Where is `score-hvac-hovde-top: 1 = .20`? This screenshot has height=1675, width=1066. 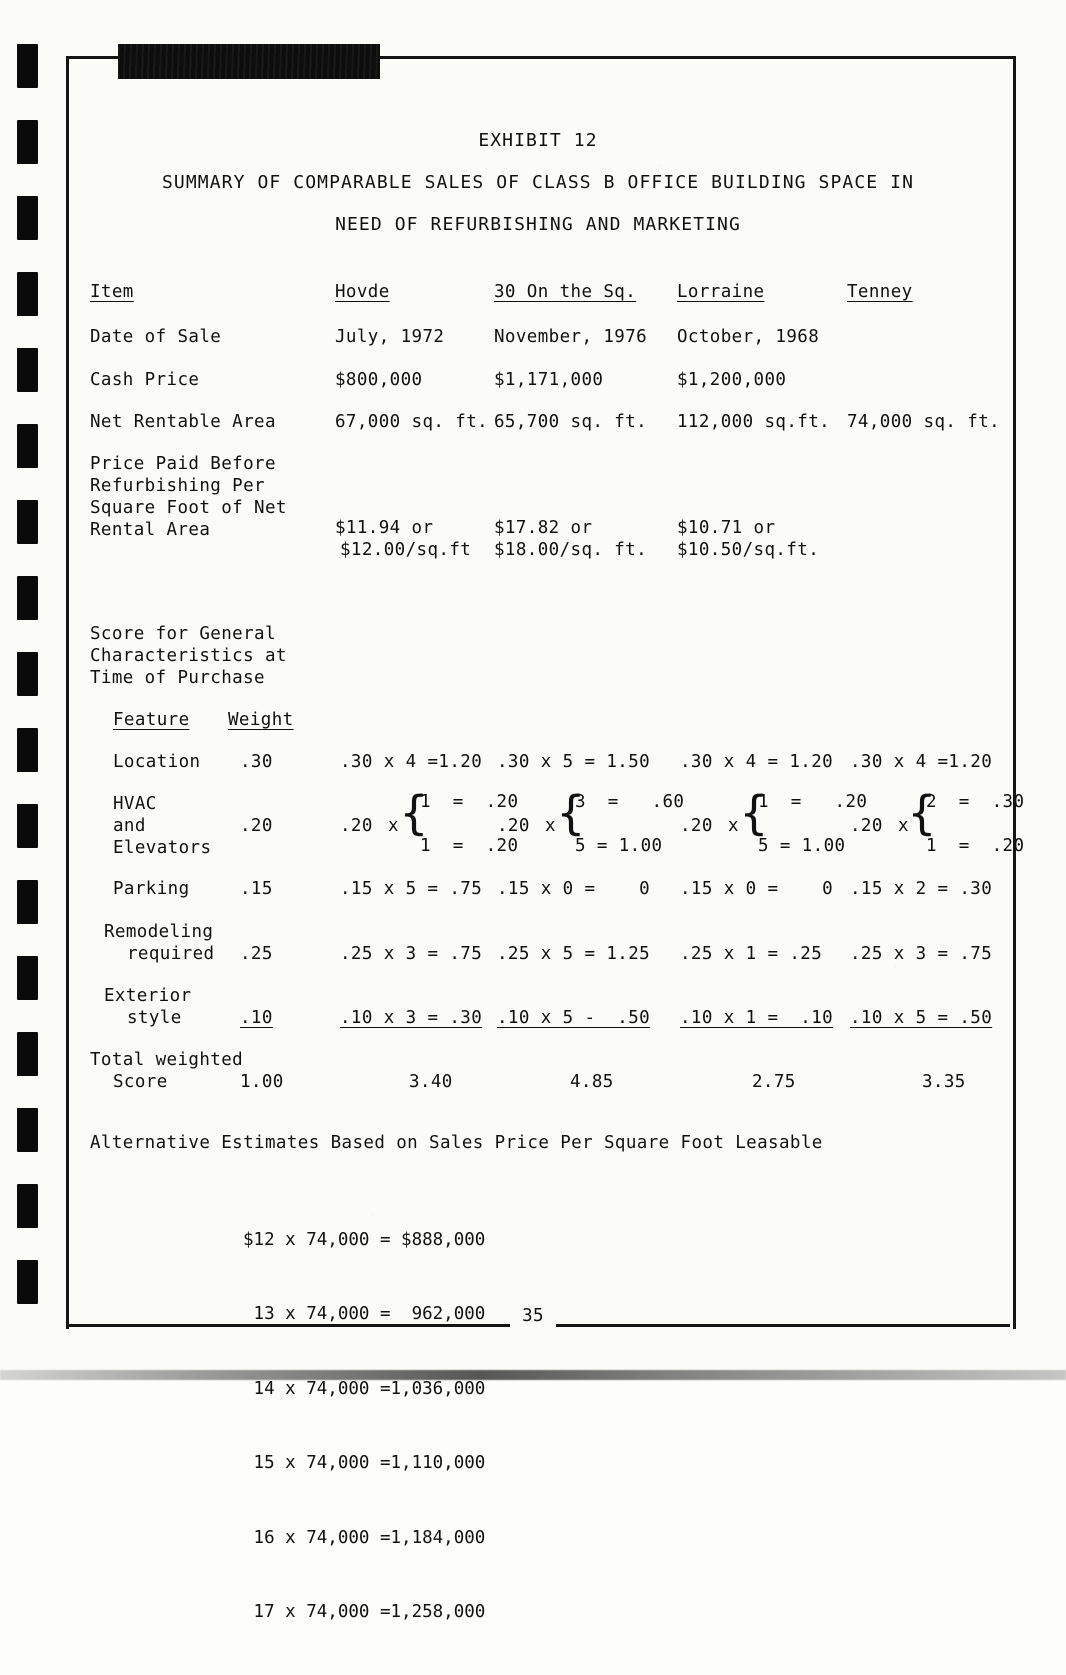 score-hvac-hovde-top: 1 = .20 is located at coordinates (469, 802).